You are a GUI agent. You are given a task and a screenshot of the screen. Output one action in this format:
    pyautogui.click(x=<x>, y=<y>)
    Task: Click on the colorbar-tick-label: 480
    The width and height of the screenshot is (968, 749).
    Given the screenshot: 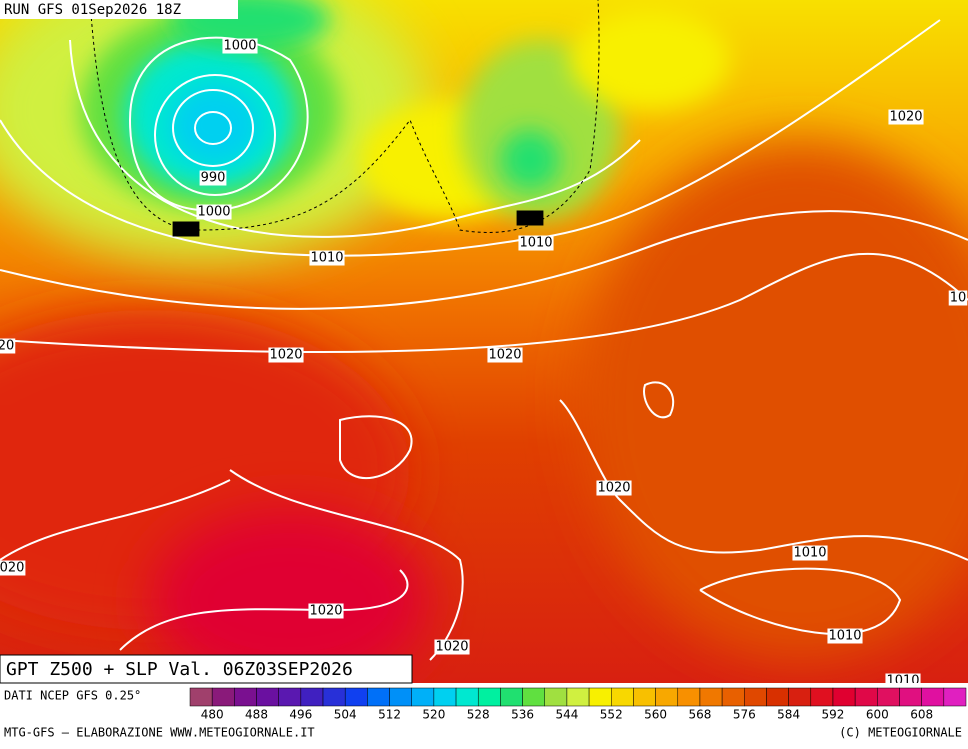 What is the action you would take?
    pyautogui.click(x=212, y=715)
    